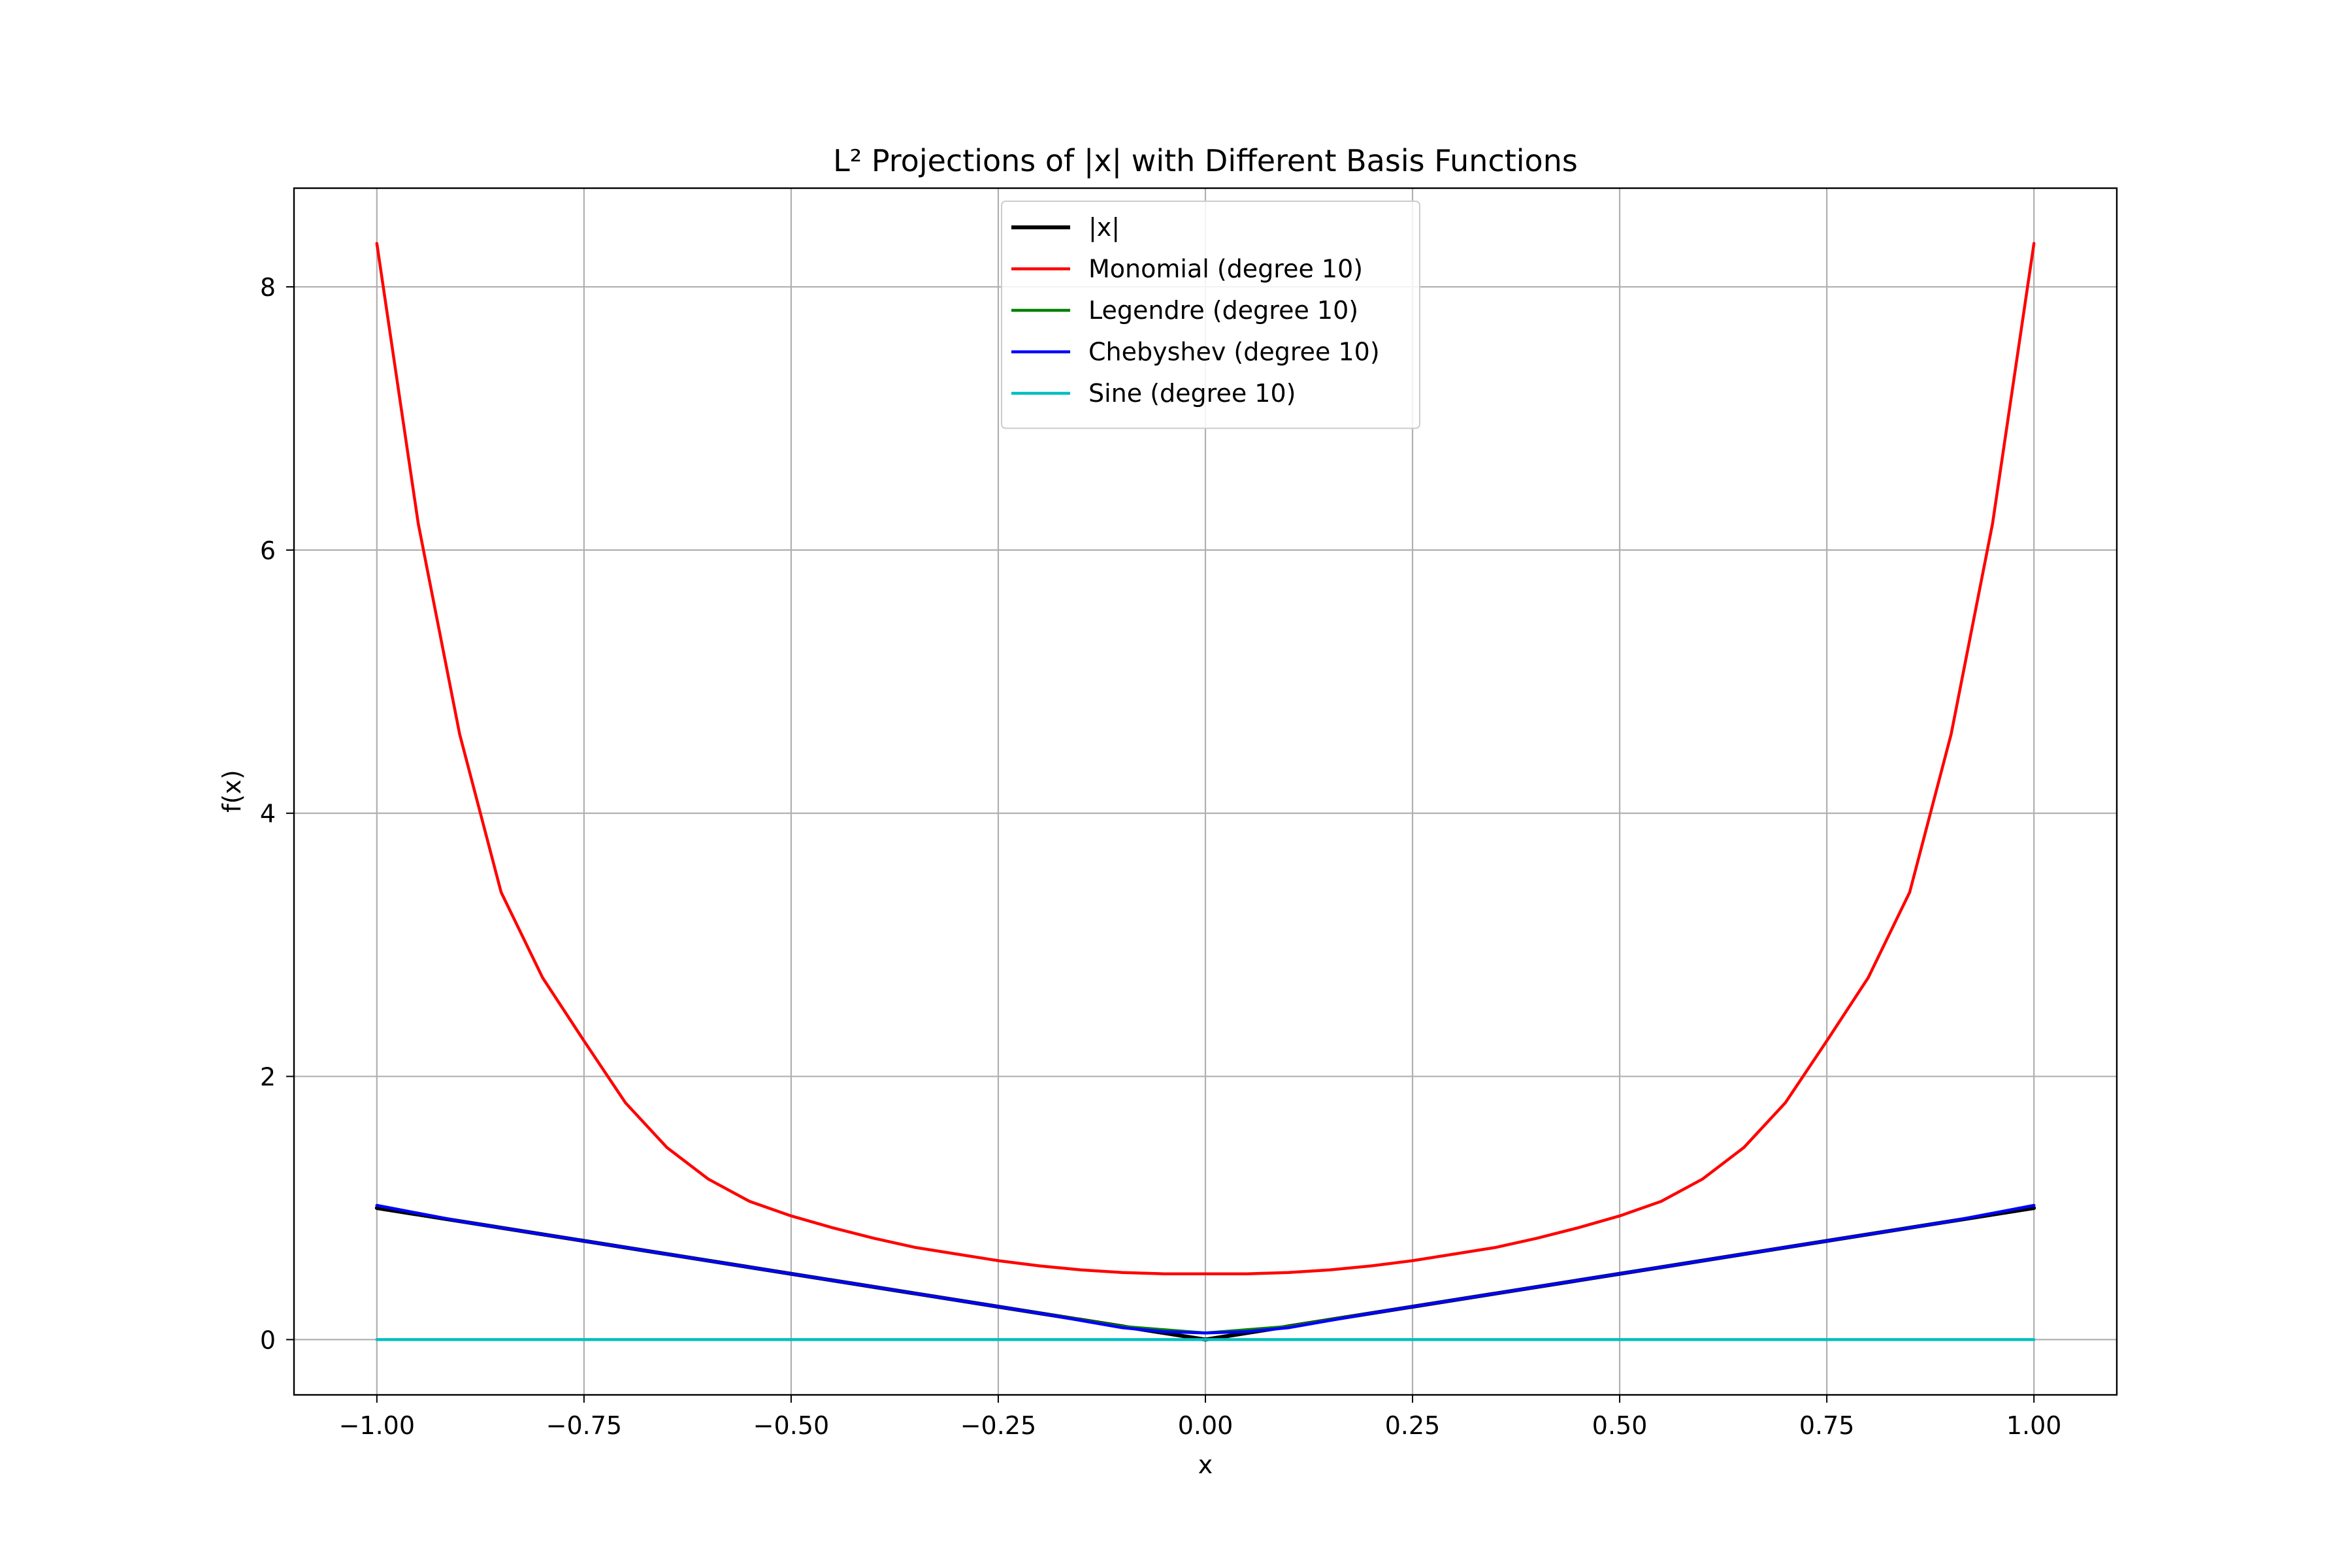 The image size is (2352, 1568). What do you see at coordinates (1205, 1425) in the screenshot?
I see `x-tick-label: 0.00` at bounding box center [1205, 1425].